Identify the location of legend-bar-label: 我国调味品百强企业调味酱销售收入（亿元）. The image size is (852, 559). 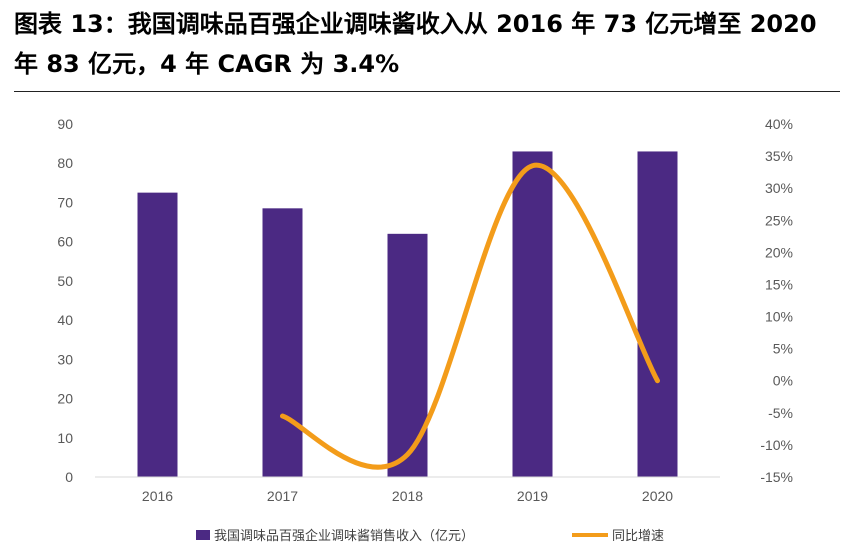
(344, 536).